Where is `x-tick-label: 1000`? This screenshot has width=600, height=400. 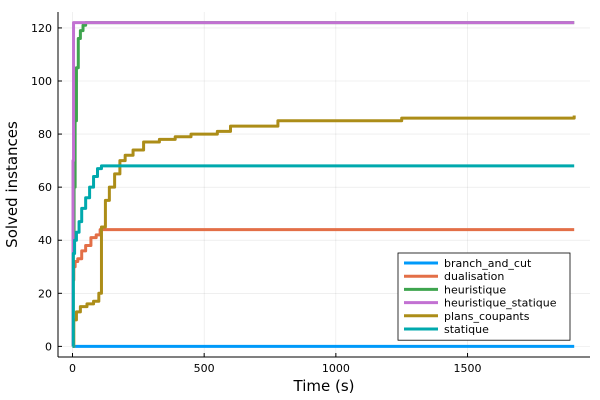
x-tick-label: 1000 is located at coordinates (336, 368).